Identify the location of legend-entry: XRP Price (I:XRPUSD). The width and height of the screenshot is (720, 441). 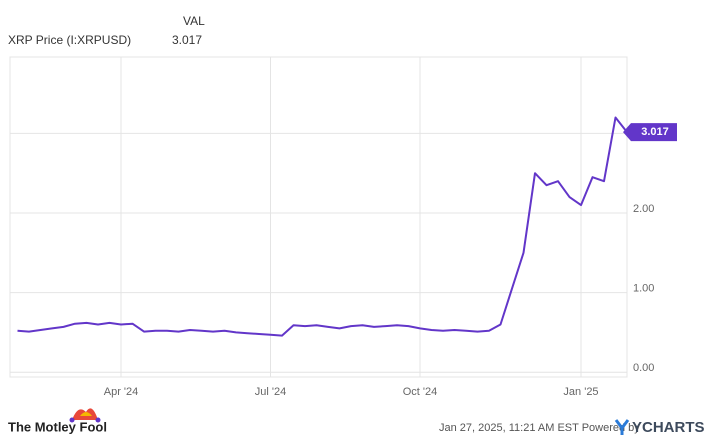
(69, 40).